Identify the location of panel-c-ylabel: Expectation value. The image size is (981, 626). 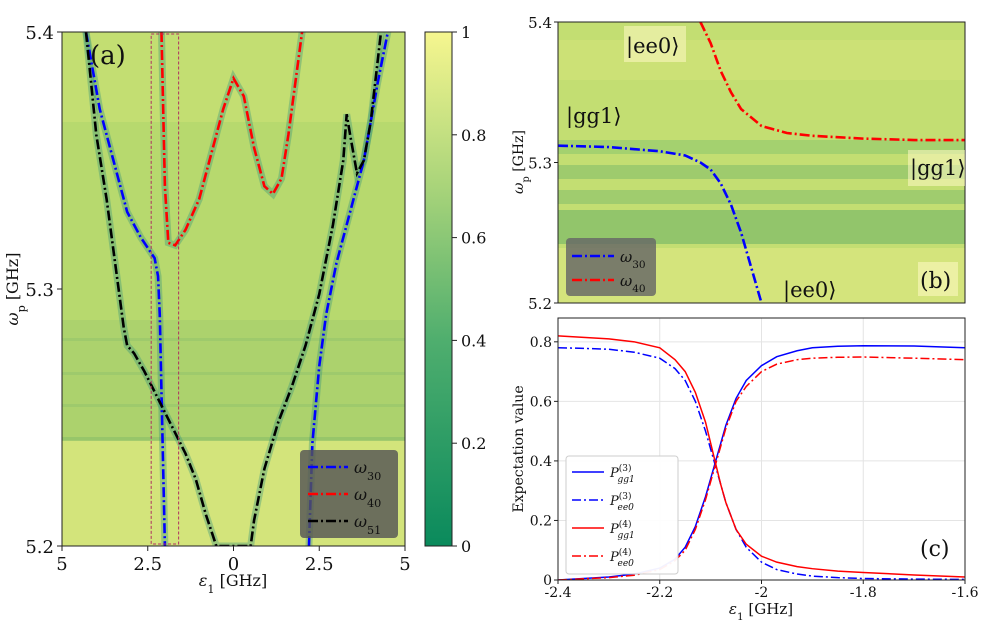
(519, 448).